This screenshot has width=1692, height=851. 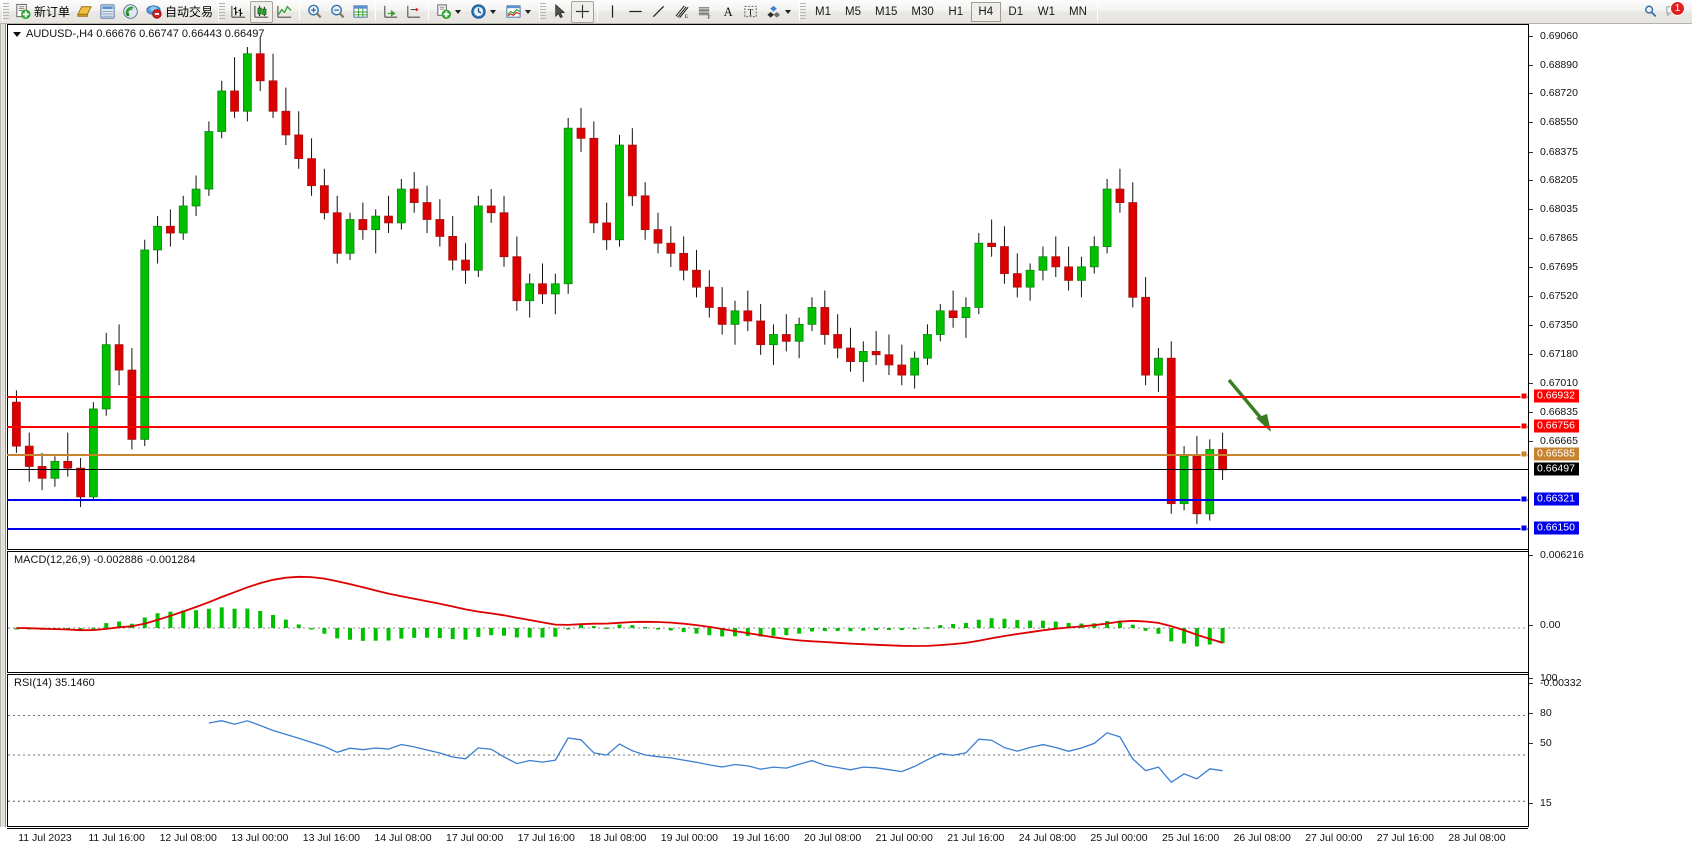 What do you see at coordinates (922, 11) in the screenshot?
I see `timeframe-m30: M30` at bounding box center [922, 11].